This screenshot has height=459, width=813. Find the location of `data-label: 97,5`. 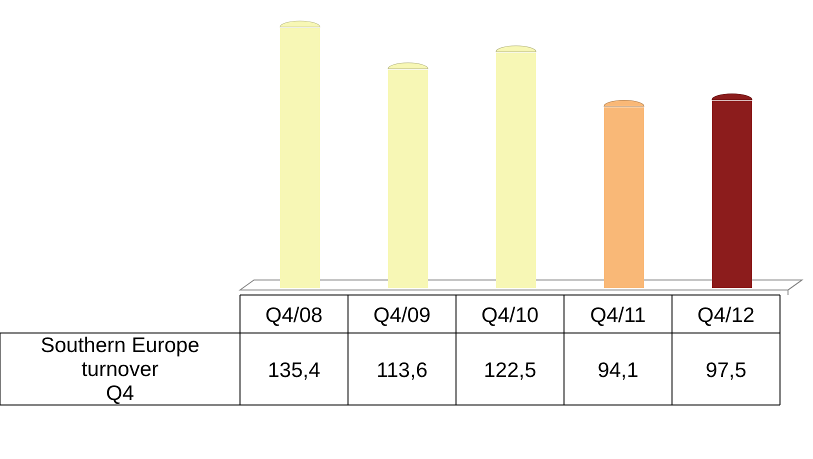

data-label: 97,5 is located at coordinates (726, 370).